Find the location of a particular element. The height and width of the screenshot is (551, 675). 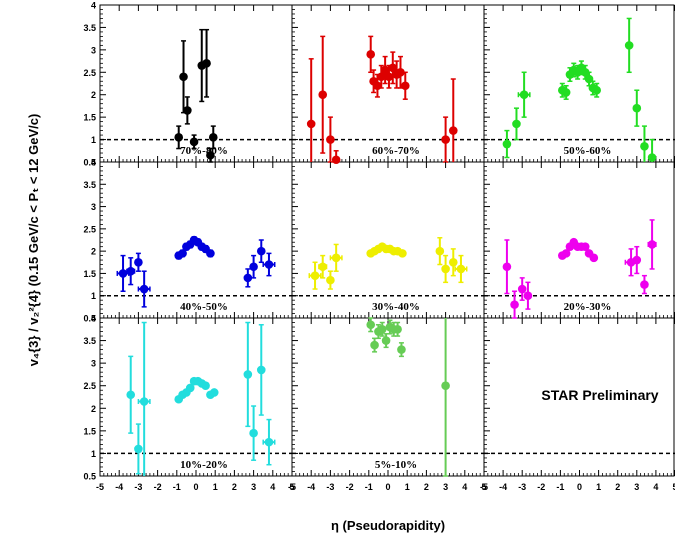

y-tick-label: 4 is located at coordinates (93, 163).